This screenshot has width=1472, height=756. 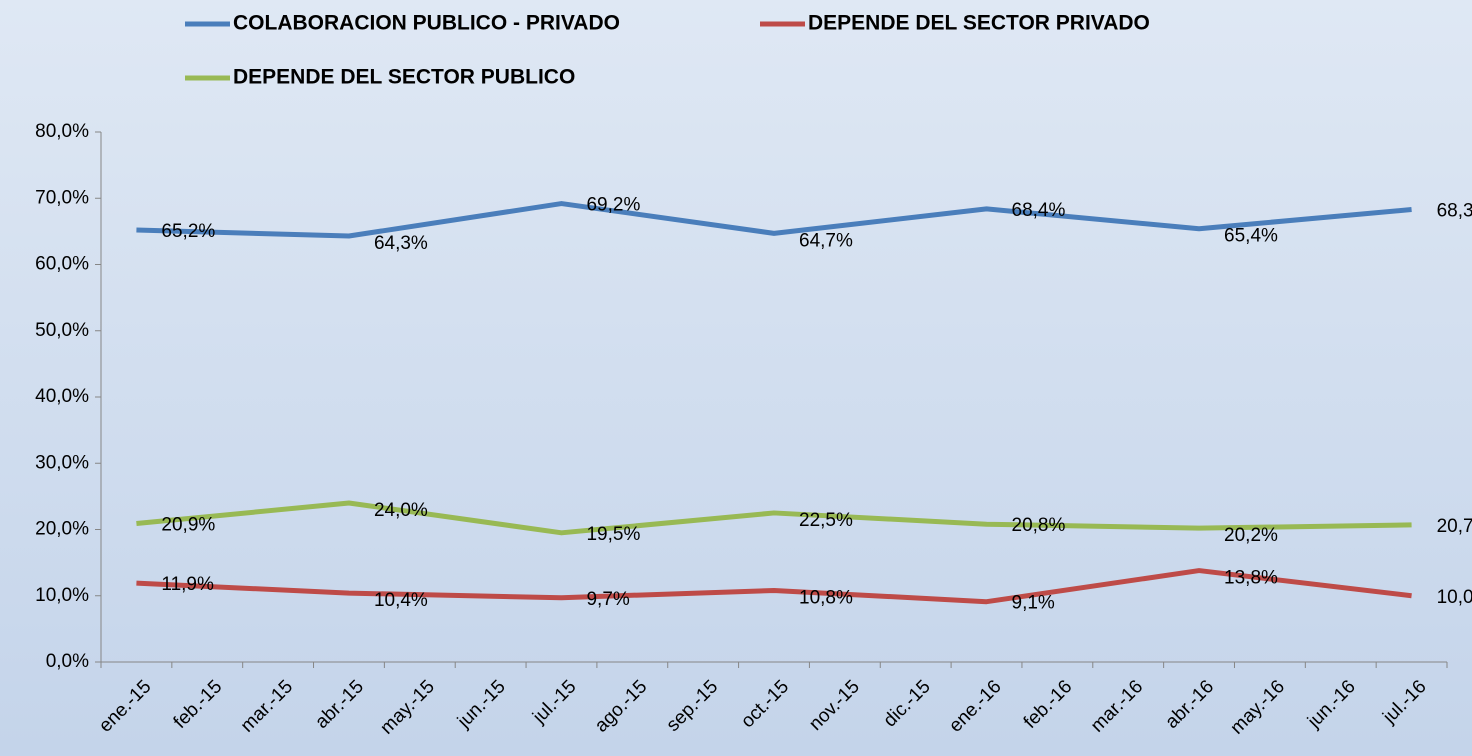 What do you see at coordinates (1039, 525) in the screenshot?
I see `data-label: 20,8%` at bounding box center [1039, 525].